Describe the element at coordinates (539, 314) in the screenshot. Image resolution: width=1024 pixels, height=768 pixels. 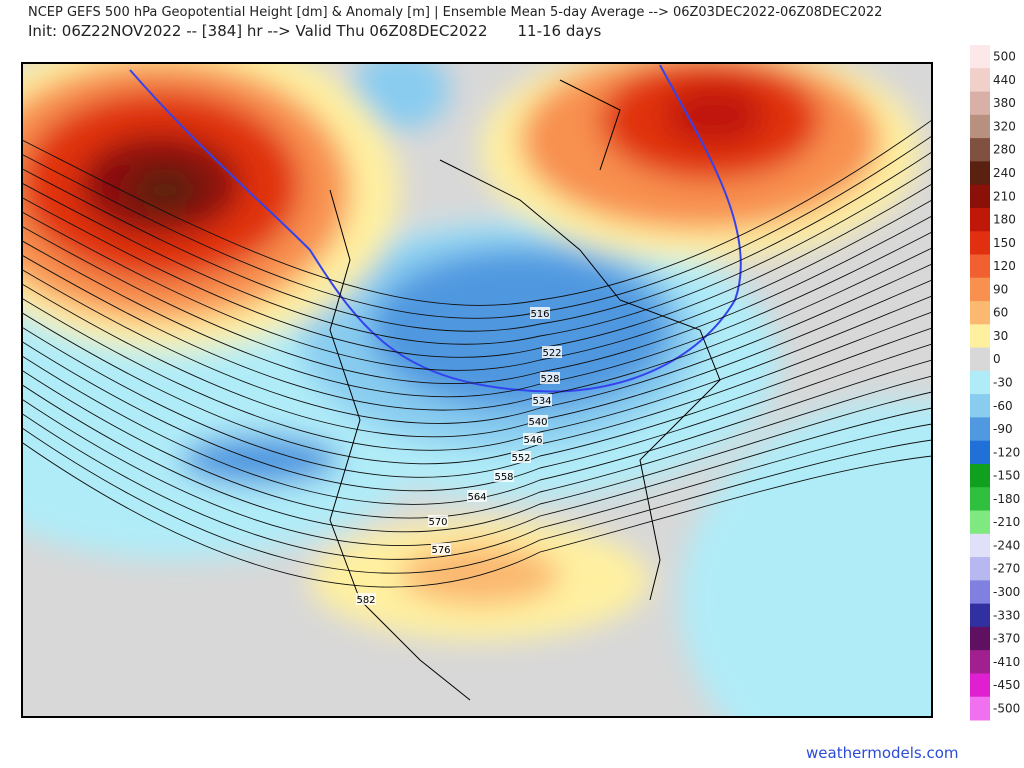
I see `contour-label: 516` at that location.